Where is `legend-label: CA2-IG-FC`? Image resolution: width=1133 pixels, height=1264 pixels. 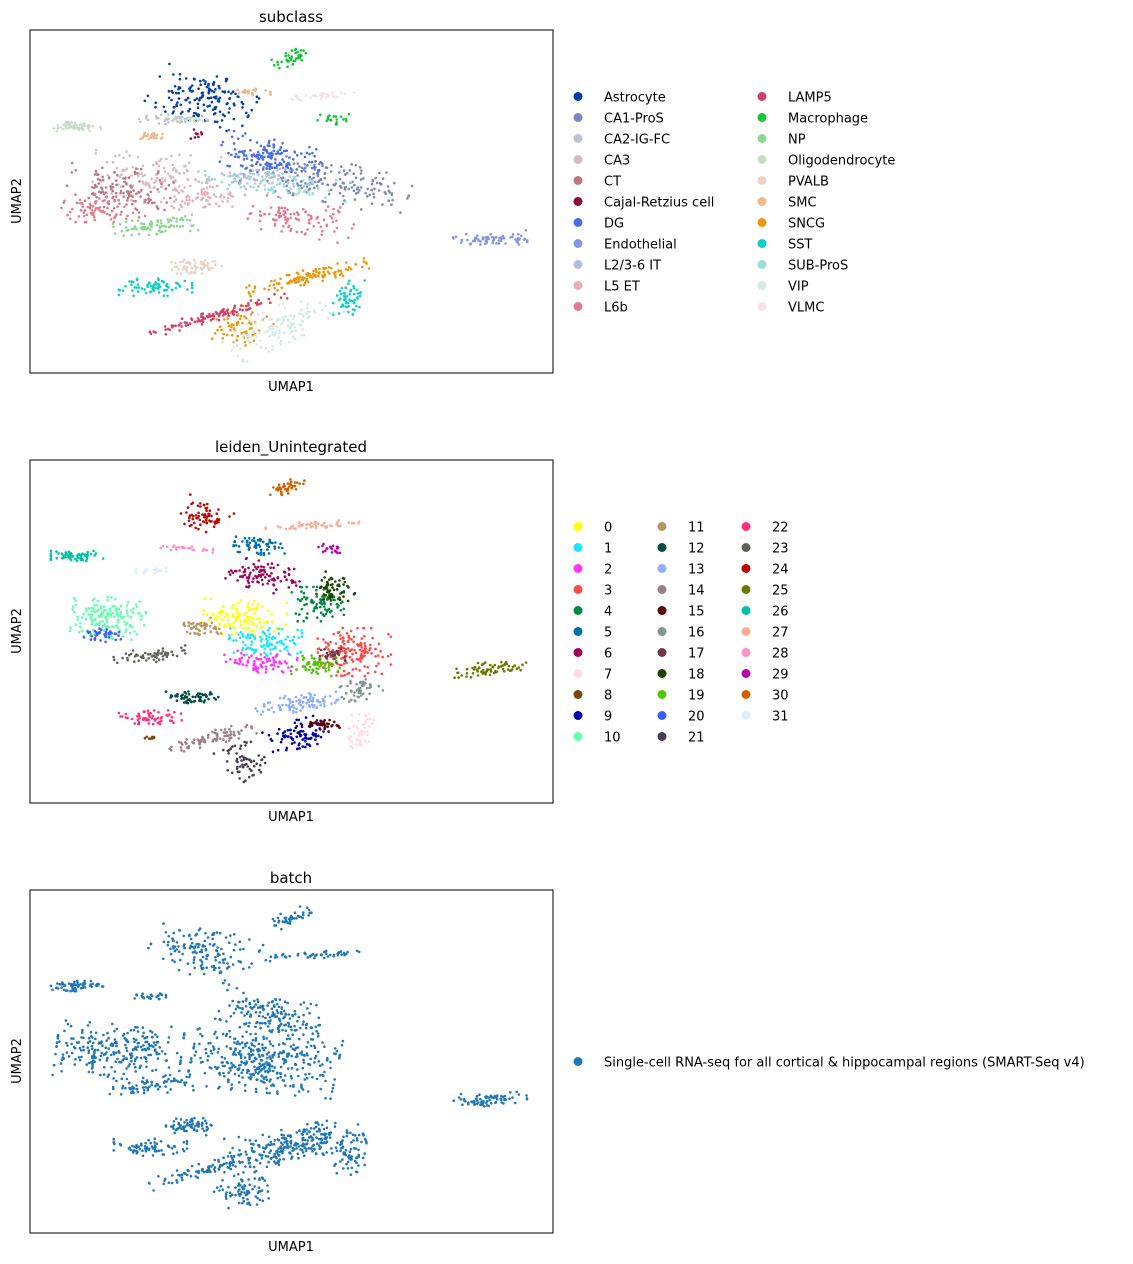
legend-label: CA2-IG-FC is located at coordinates (637, 140).